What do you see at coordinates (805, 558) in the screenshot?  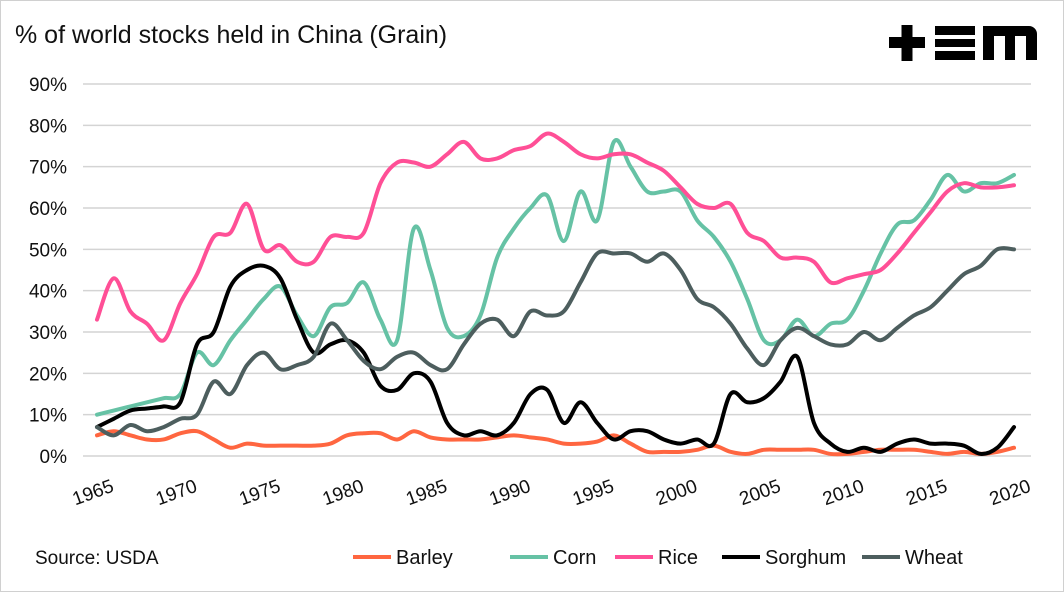 I see `legend-label: Sorghum` at bounding box center [805, 558].